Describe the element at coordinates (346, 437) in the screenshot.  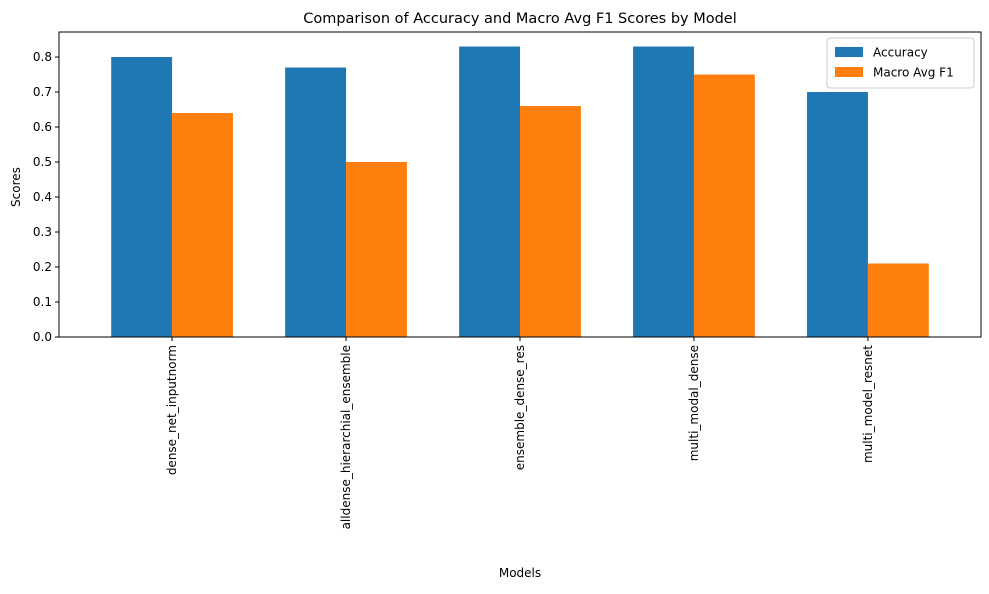
I see `x-tick-label: alldense_hierarchial_ensemble` at that location.